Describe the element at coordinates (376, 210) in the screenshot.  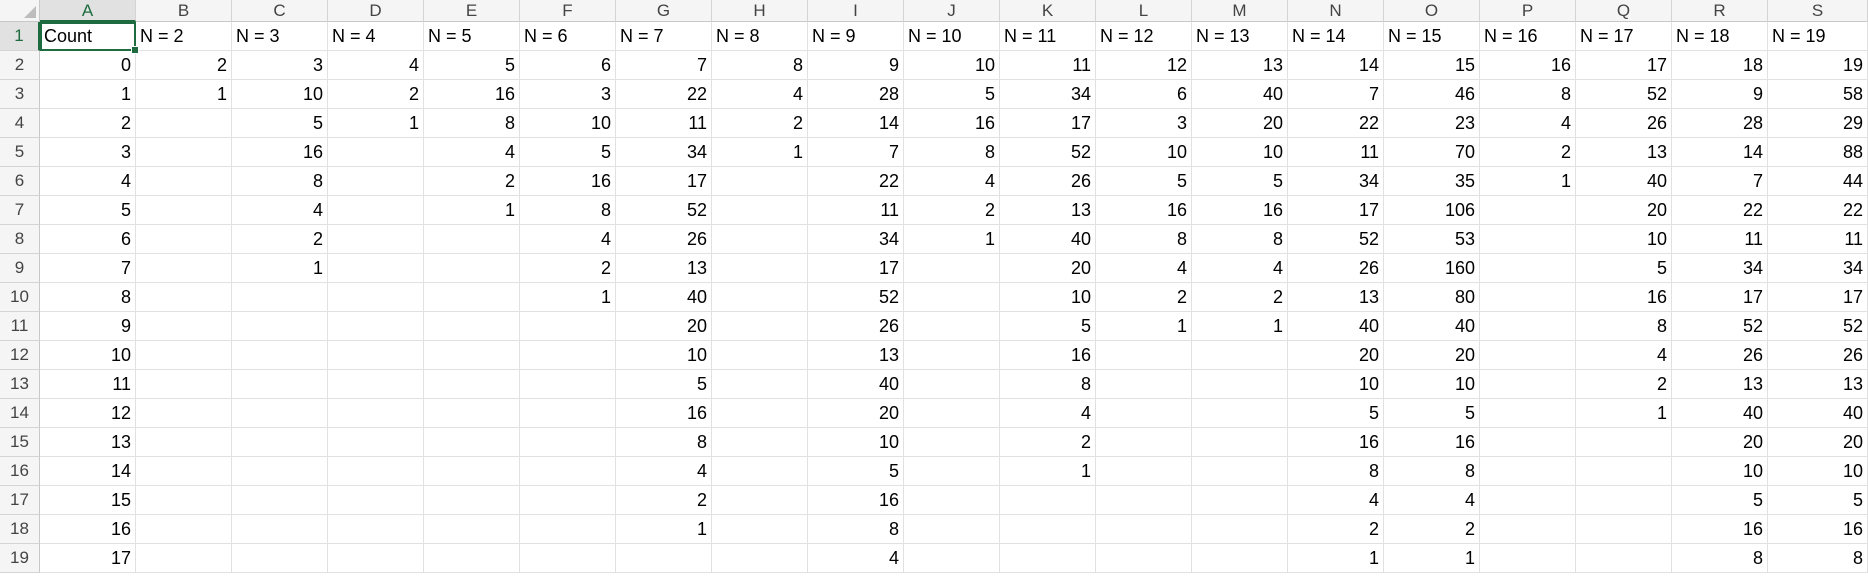
I see `cell-d7` at that location.